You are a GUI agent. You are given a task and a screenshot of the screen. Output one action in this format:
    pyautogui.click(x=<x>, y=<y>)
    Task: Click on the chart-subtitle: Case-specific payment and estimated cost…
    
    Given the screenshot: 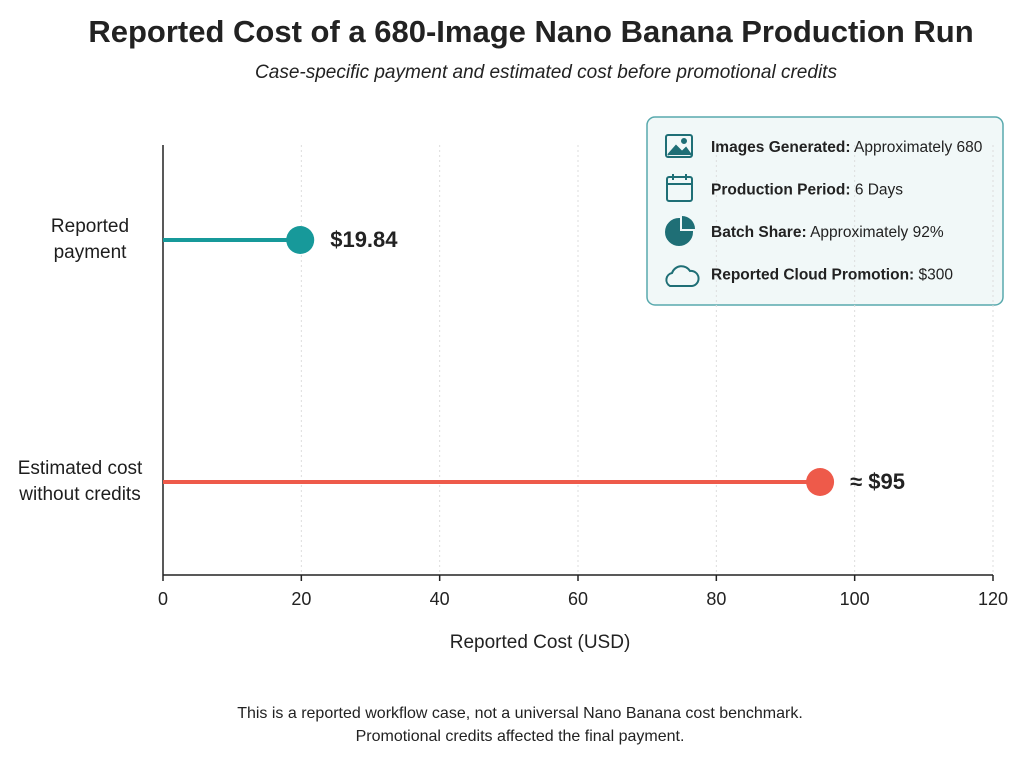 What is the action you would take?
    pyautogui.click(x=546, y=72)
    